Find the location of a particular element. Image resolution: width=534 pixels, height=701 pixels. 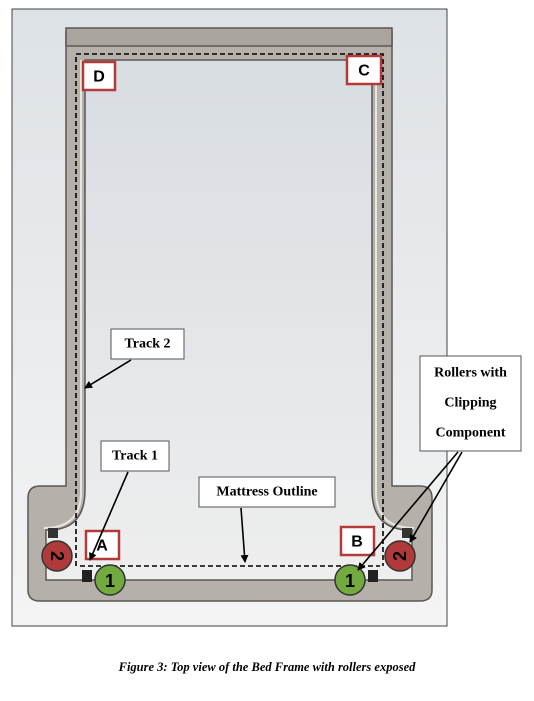

callout-mattress-outline-text: Mattress Outline is located at coordinates (266, 492).